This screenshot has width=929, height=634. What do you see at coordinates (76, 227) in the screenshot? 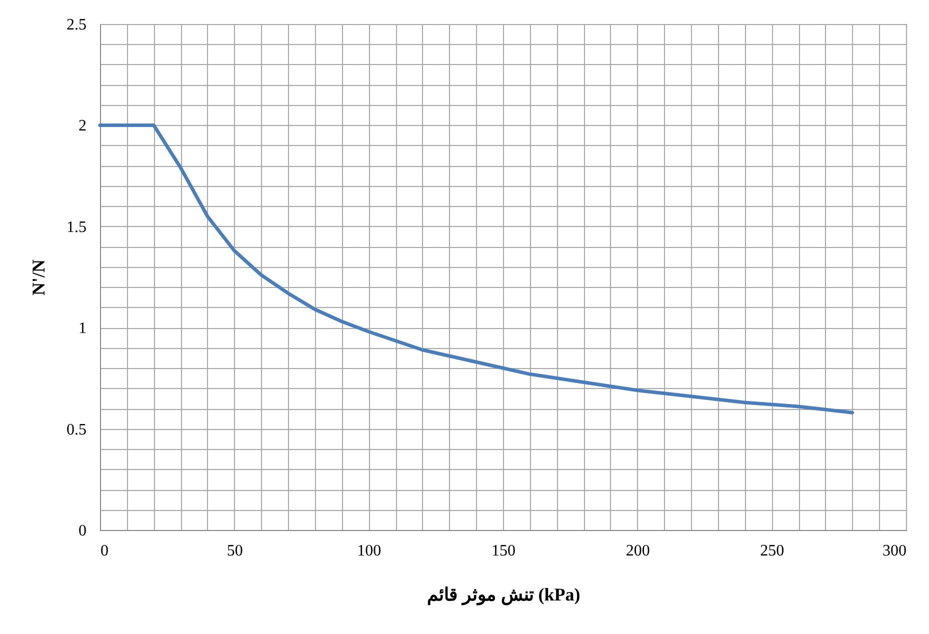
I see `y-tick-label: 1.5` at bounding box center [76, 227].